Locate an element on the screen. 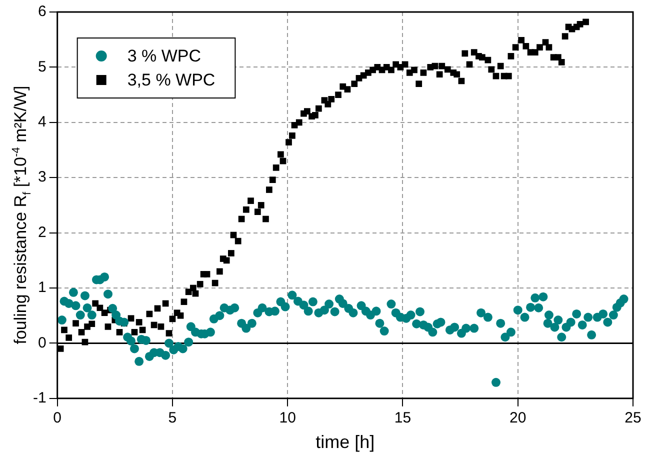 The image size is (645, 458). x-tick-label: 15 is located at coordinates (403, 418).